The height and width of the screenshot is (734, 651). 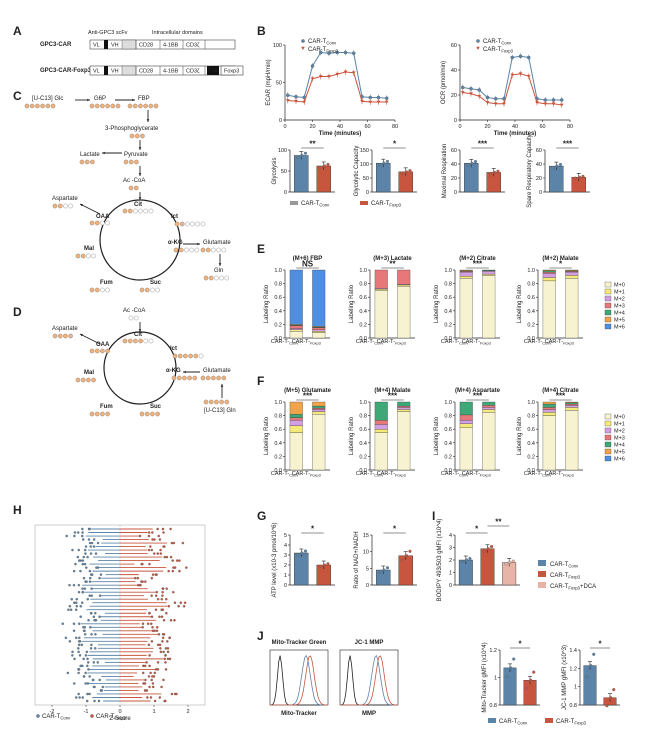 I want to click on sig-mark: *, so click(x=313, y=529).